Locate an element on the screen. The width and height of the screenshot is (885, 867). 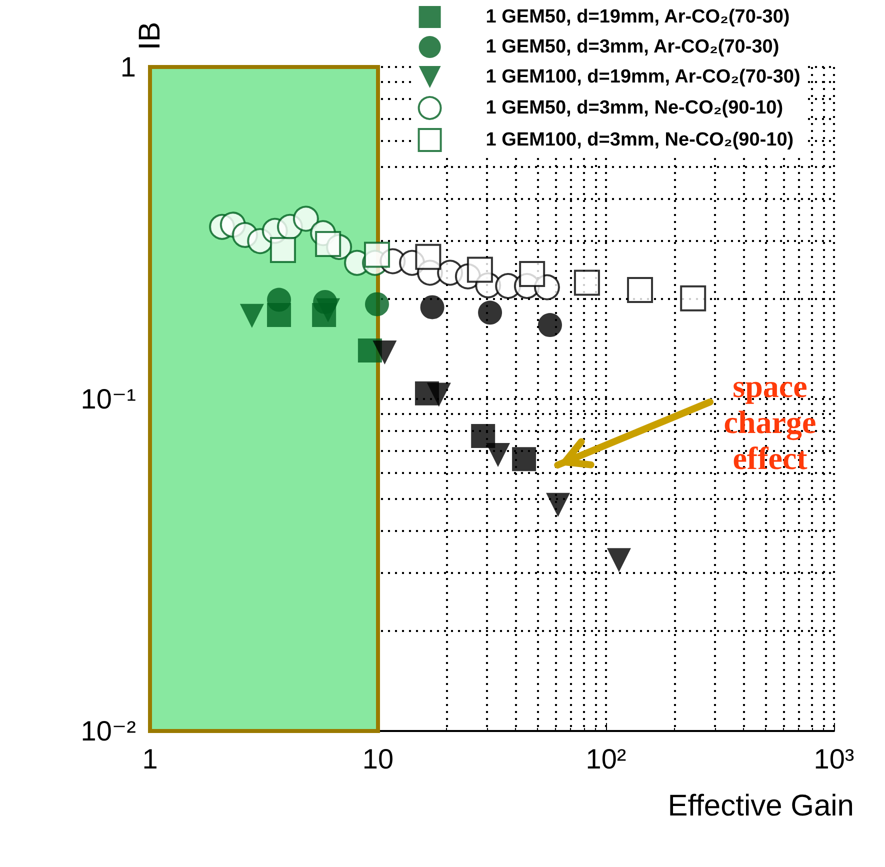
annotation: space charge effect is located at coordinates (770, 422).